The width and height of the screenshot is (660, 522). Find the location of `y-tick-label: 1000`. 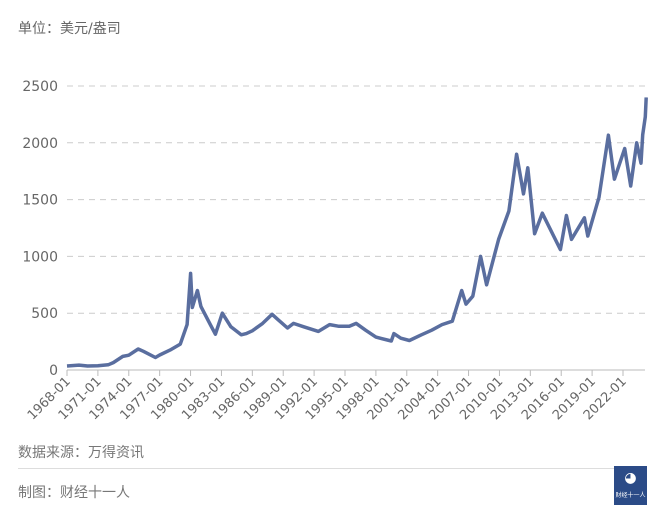

y-tick-label: 1000 is located at coordinates (40, 257).